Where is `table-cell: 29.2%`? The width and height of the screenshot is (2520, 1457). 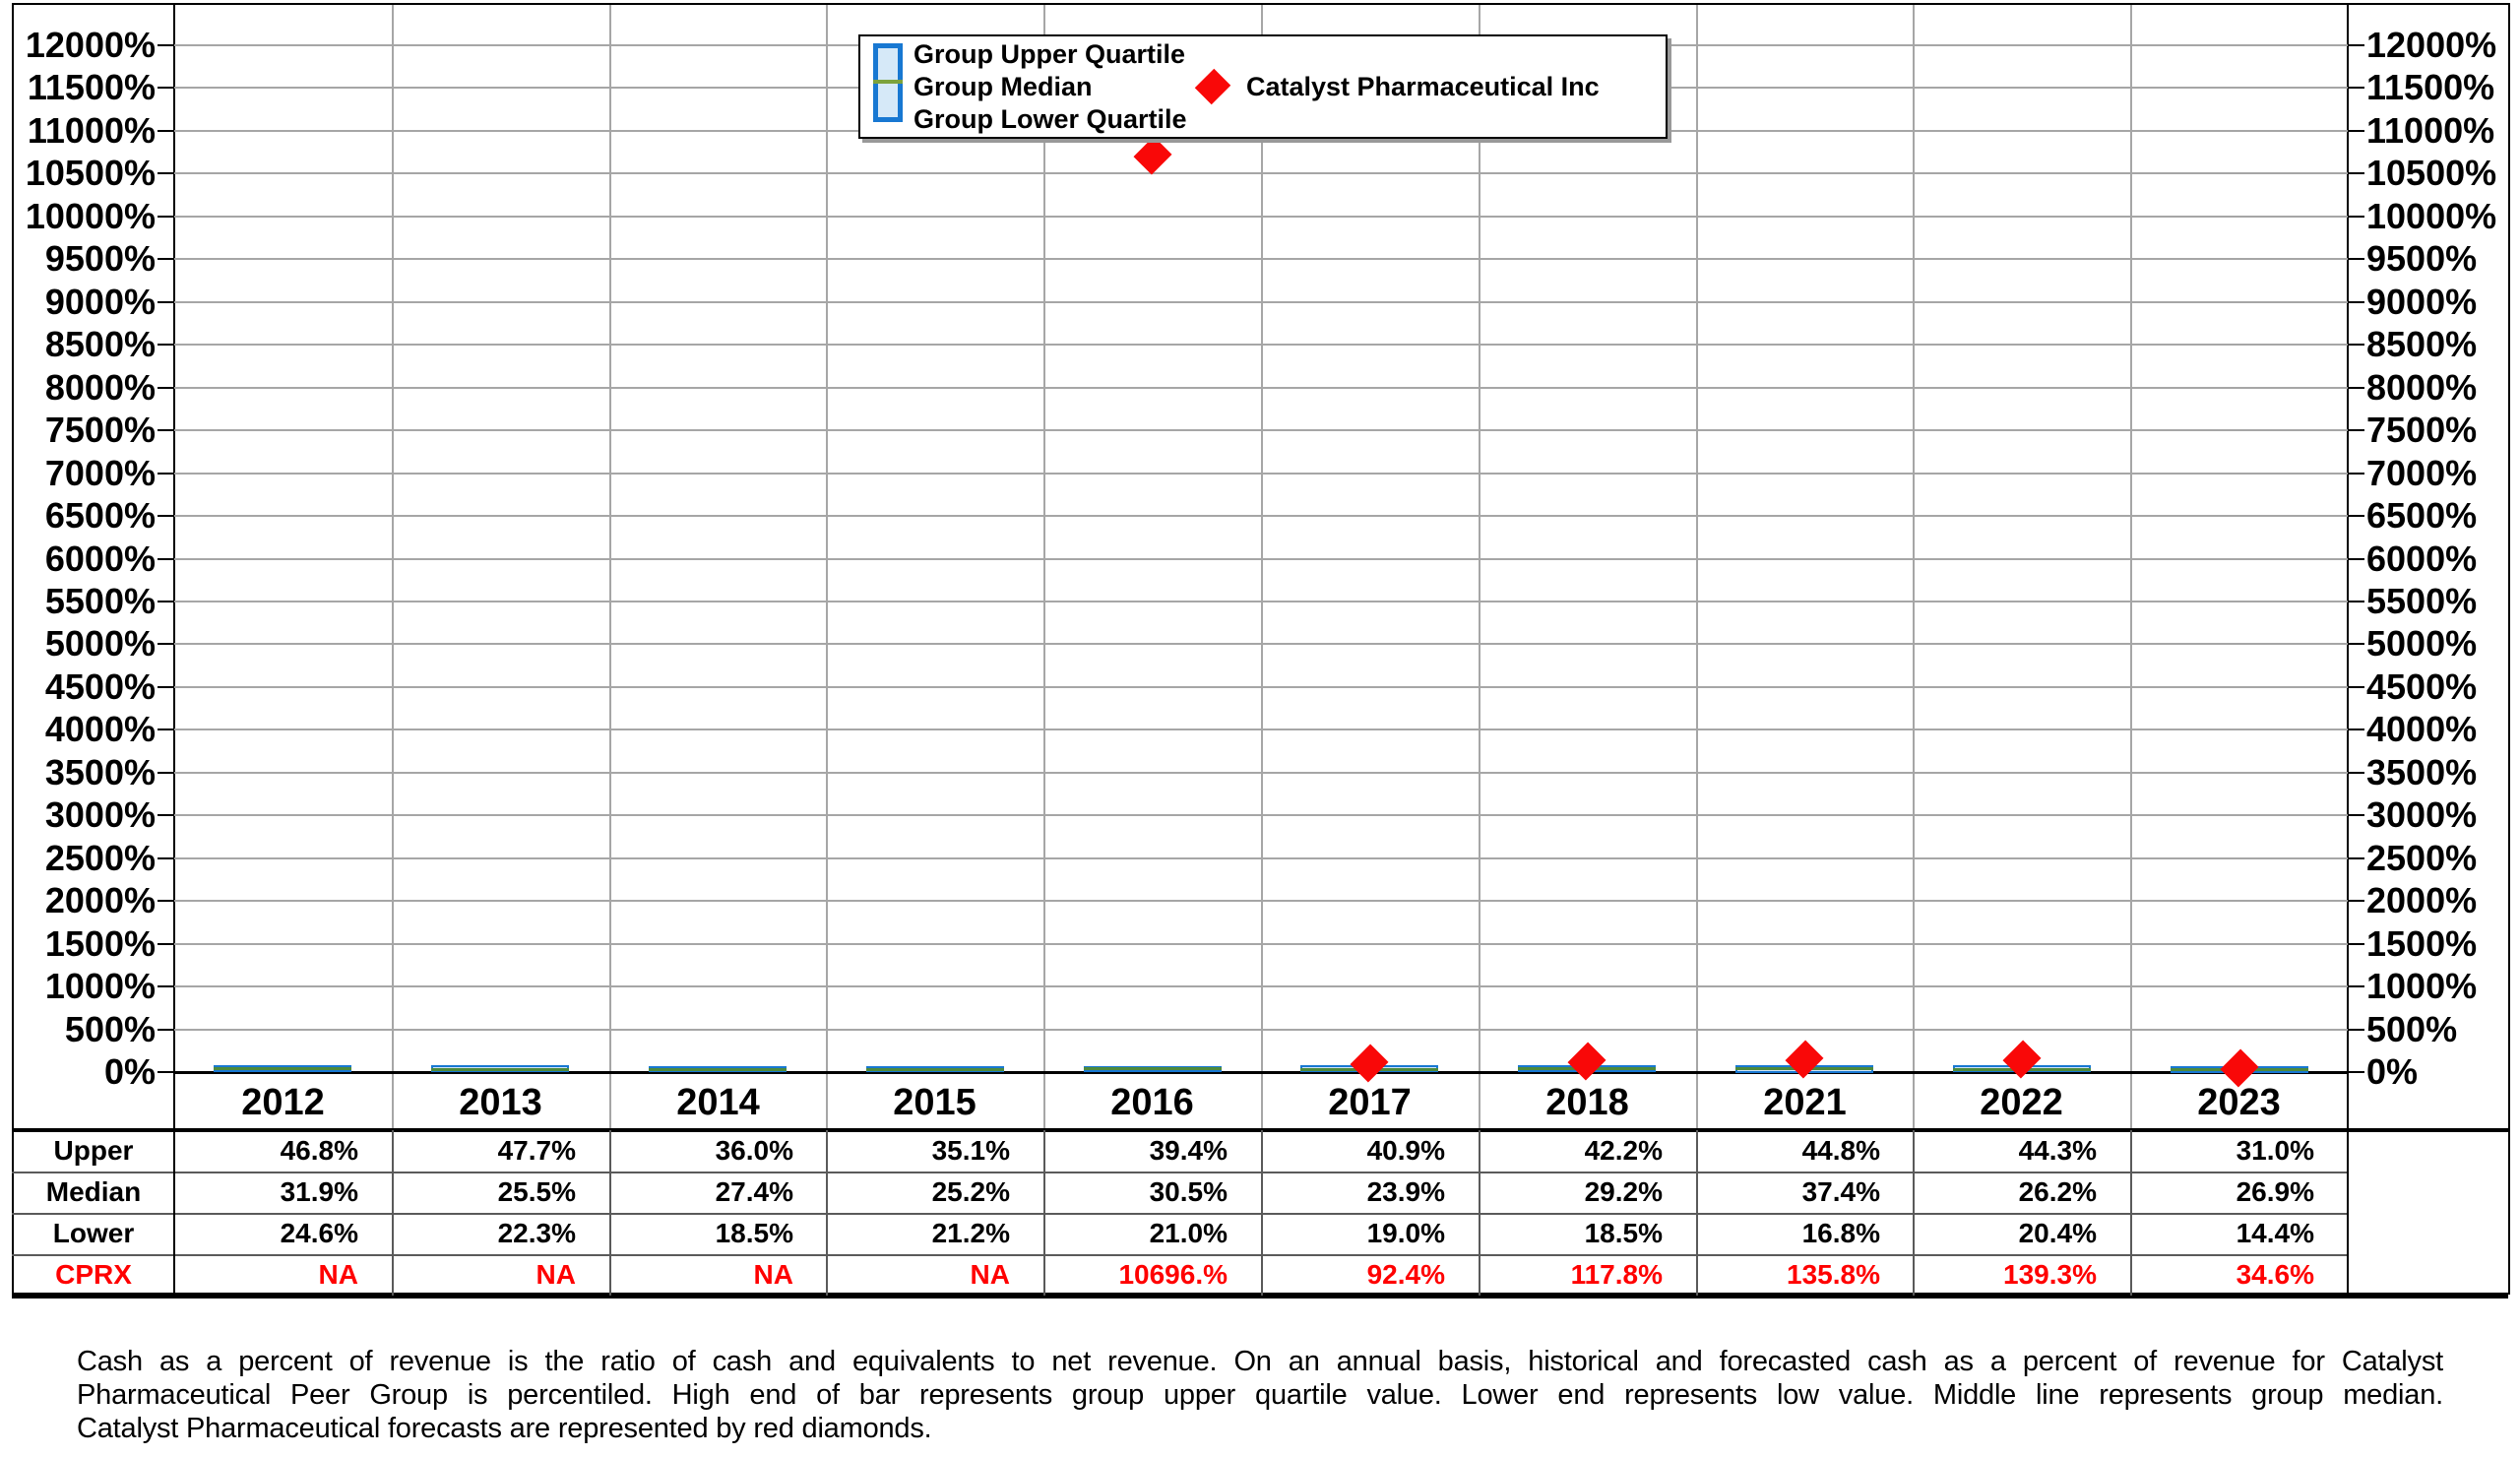 table-cell: 29.2% is located at coordinates (1623, 1191).